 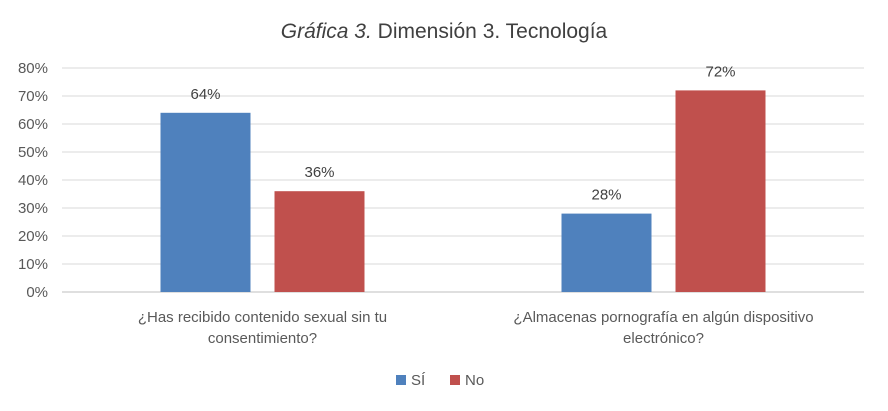 What do you see at coordinates (440, 380) in the screenshot?
I see `legend: SÍ No` at bounding box center [440, 380].